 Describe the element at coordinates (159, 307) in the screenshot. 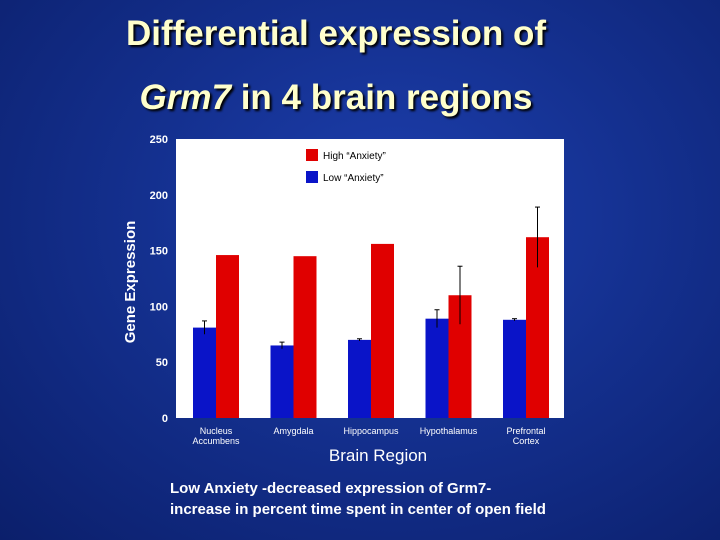

I see `y-tick-label: 100` at that location.